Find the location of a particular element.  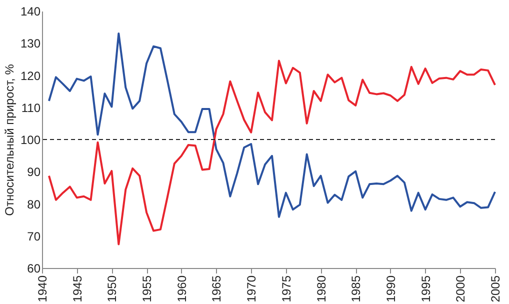

x-tick-label: 1965 is located at coordinates (217, 288).